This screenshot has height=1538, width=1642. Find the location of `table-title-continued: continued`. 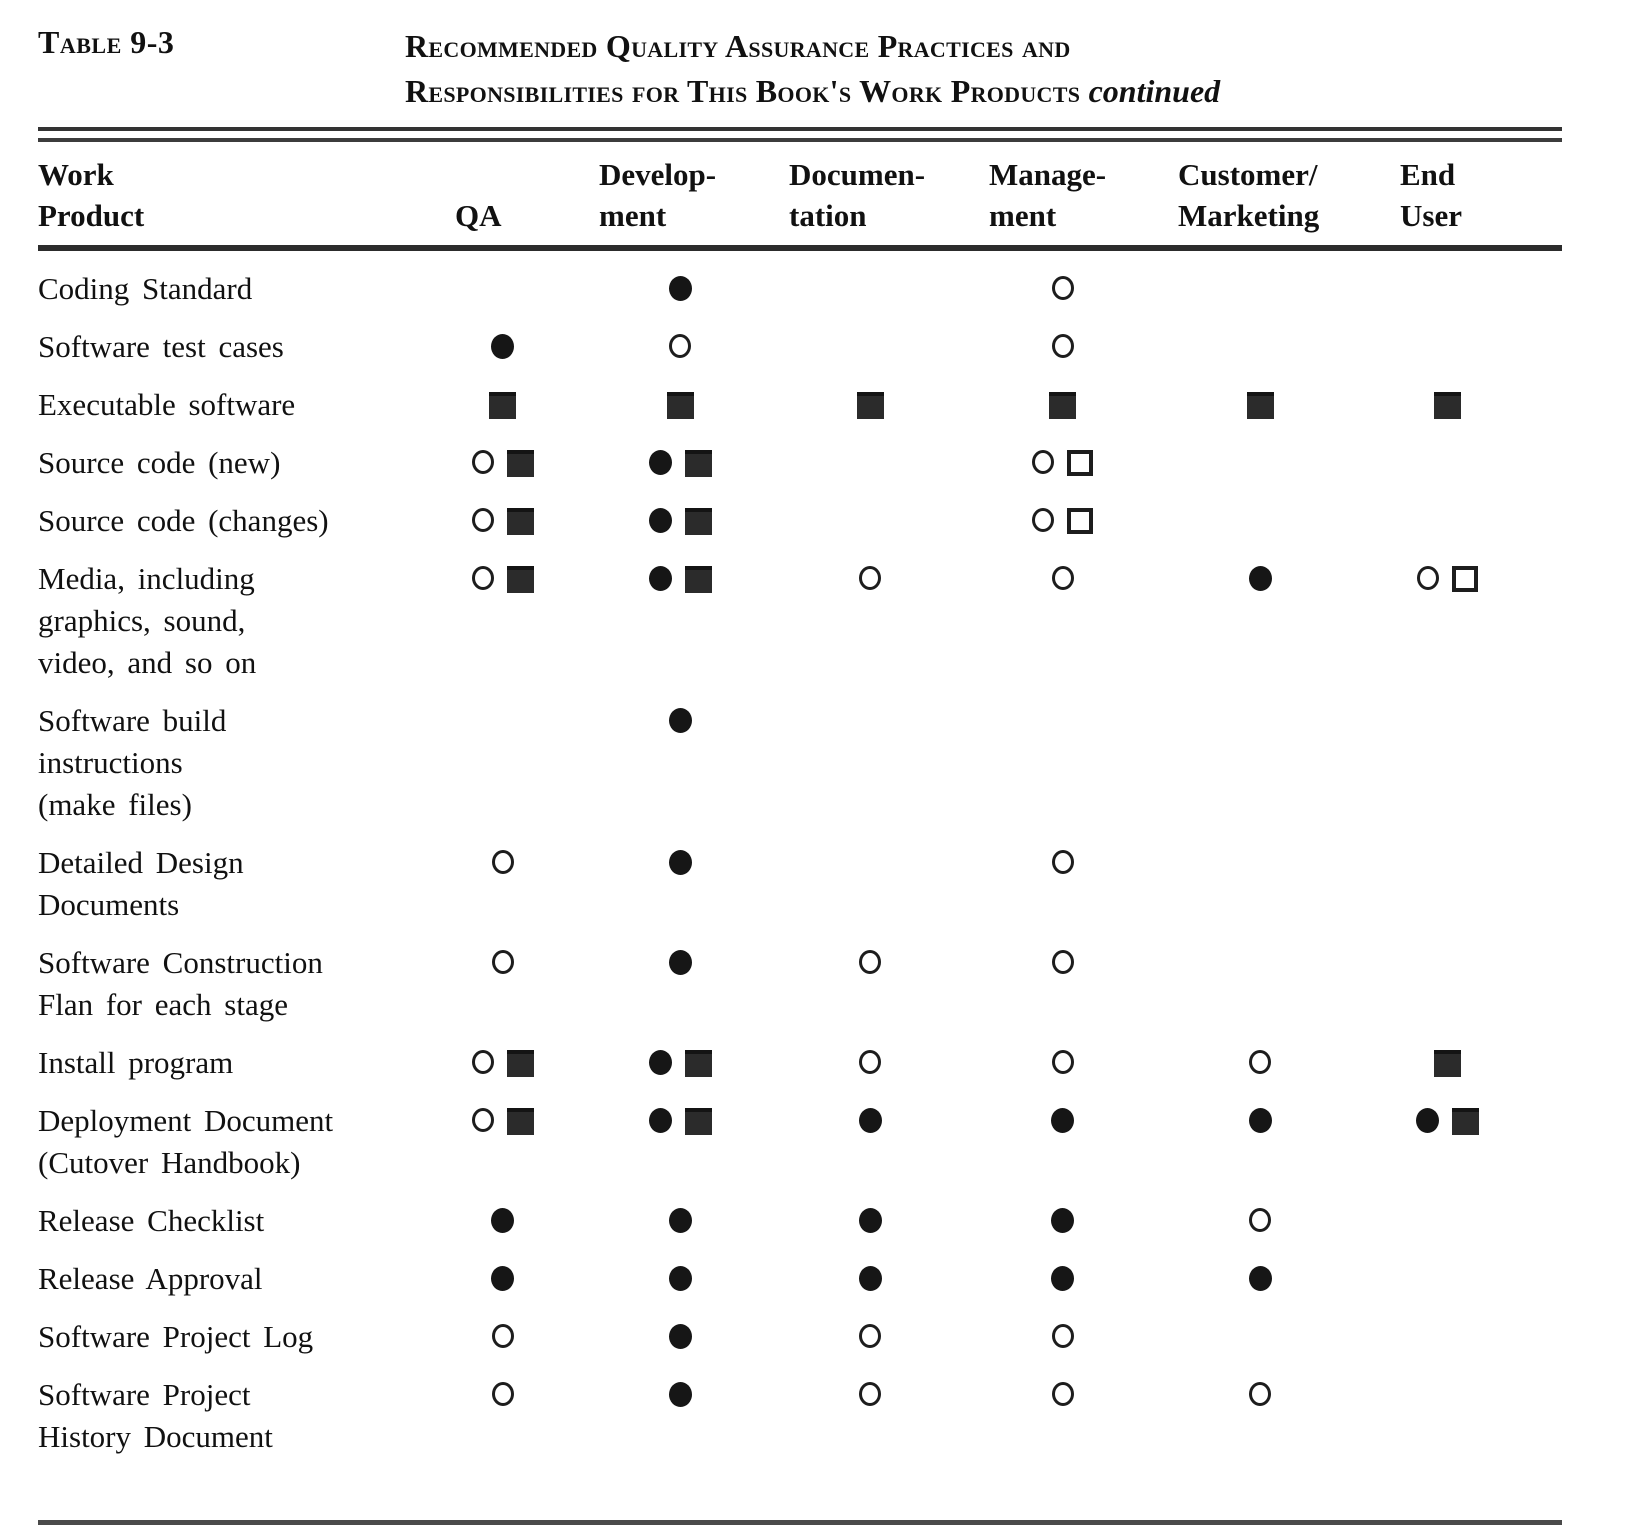

table-title-continued: continued is located at coordinates (1154, 91).